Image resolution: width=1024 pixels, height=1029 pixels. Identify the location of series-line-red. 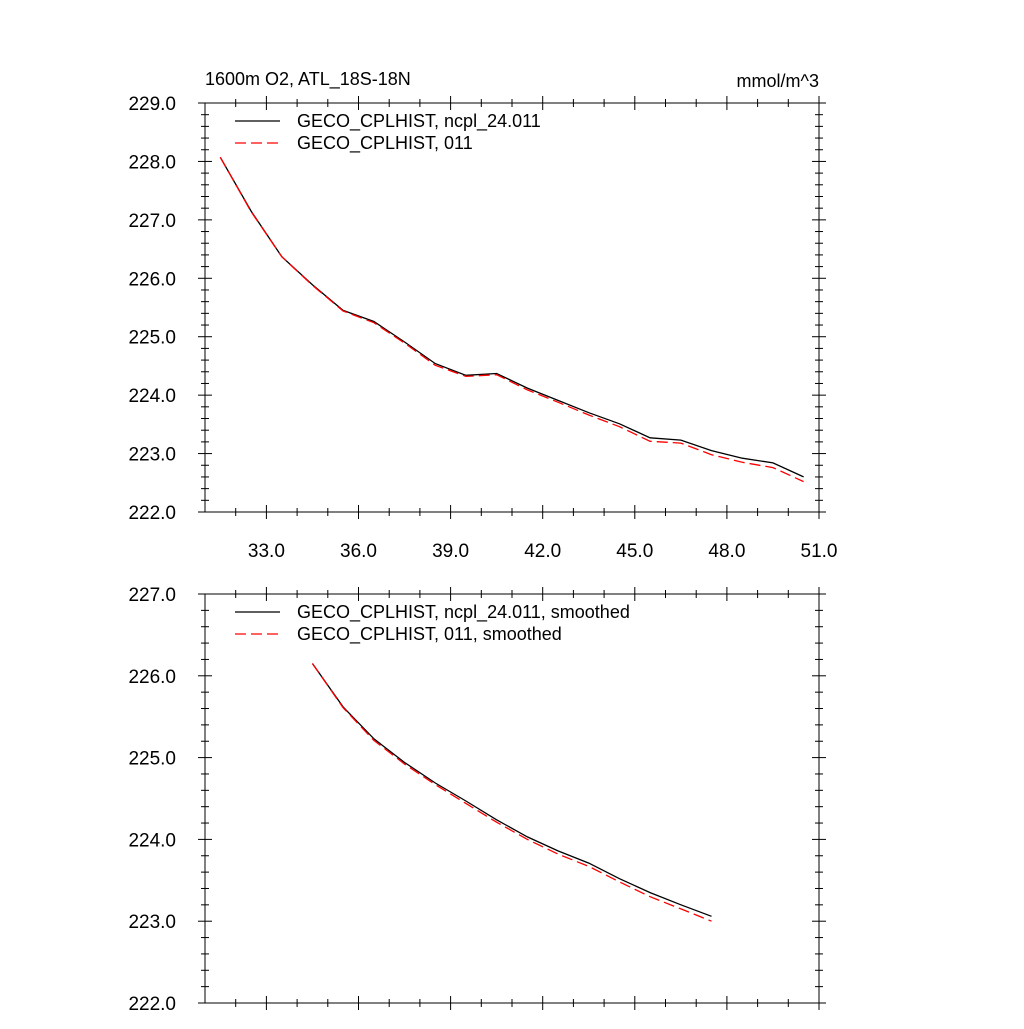
(511, 792).